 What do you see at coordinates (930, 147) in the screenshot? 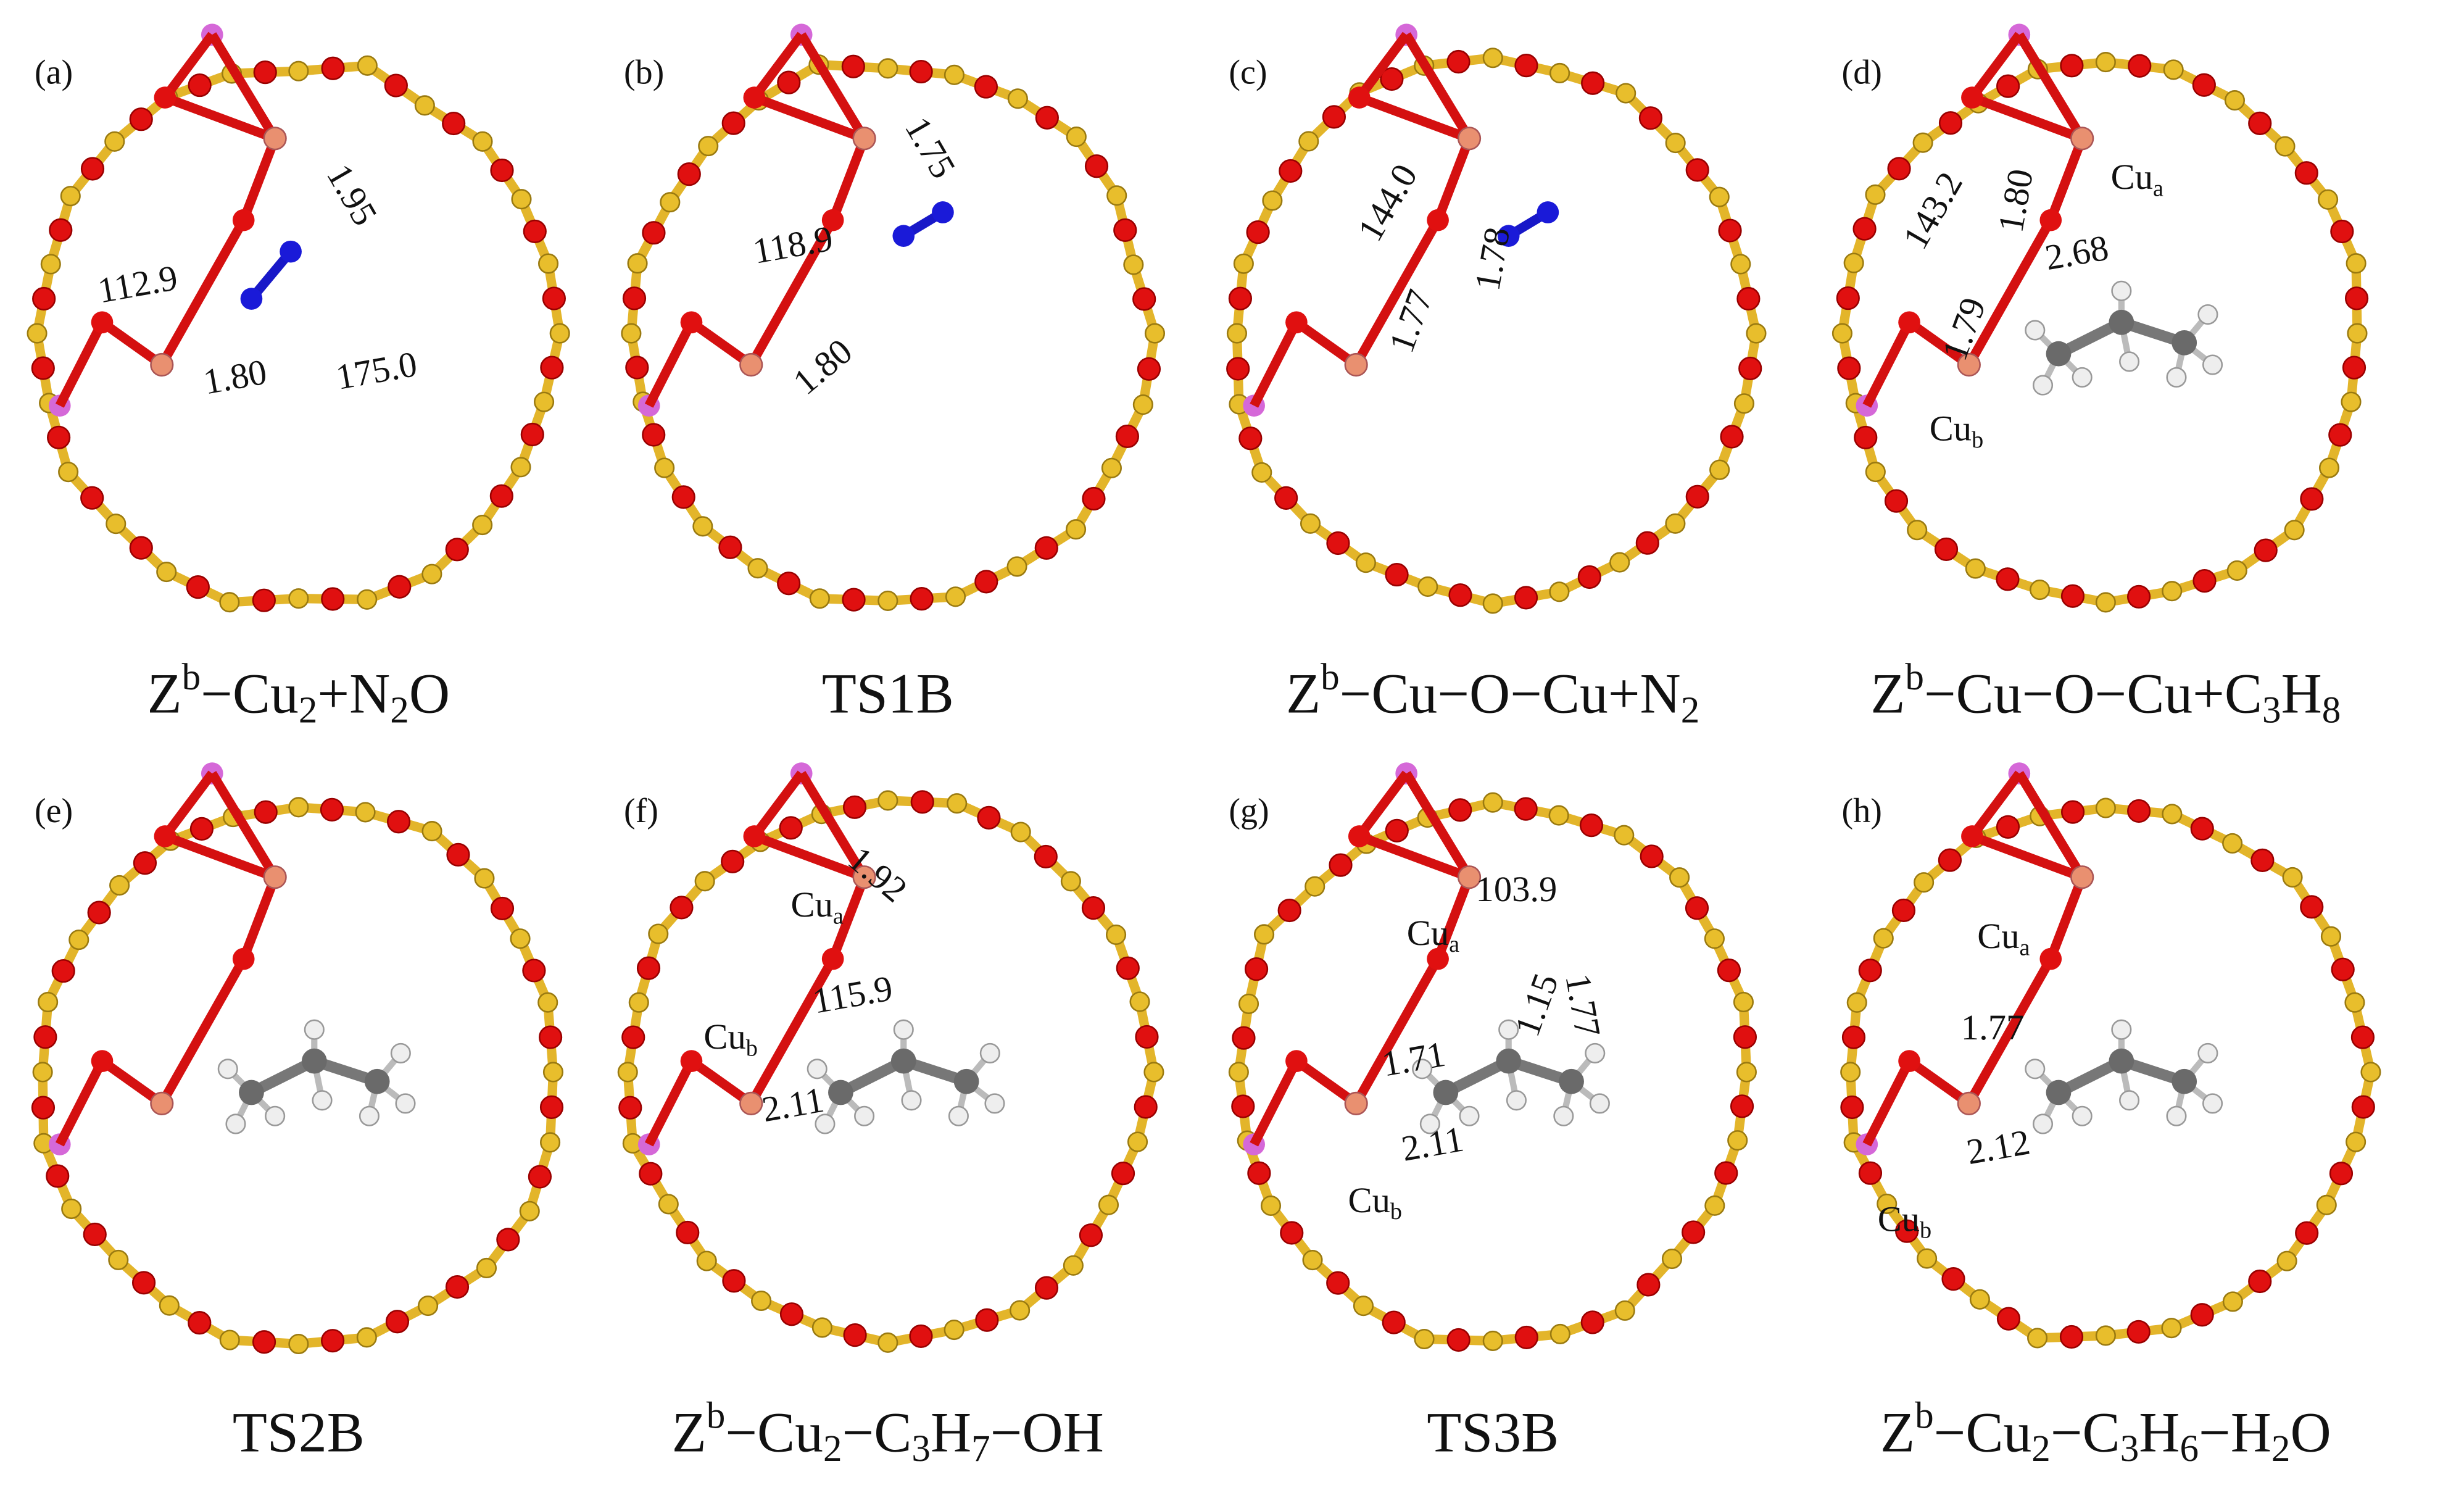
I see `structure-label: 1.75` at bounding box center [930, 147].